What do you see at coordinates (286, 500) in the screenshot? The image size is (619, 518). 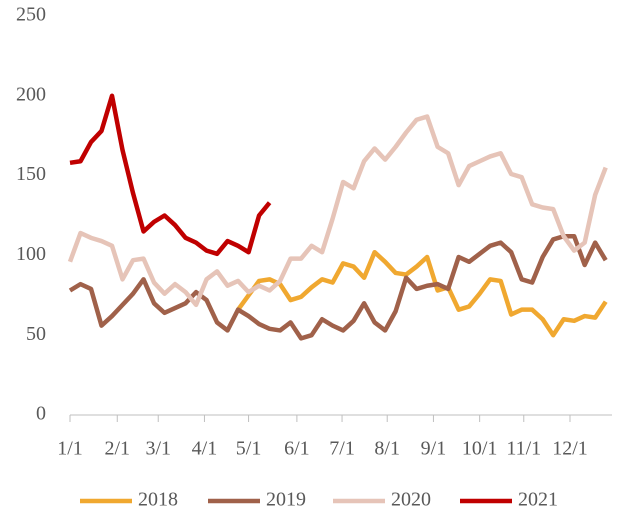 I see `legend-label: 2019` at bounding box center [286, 500].